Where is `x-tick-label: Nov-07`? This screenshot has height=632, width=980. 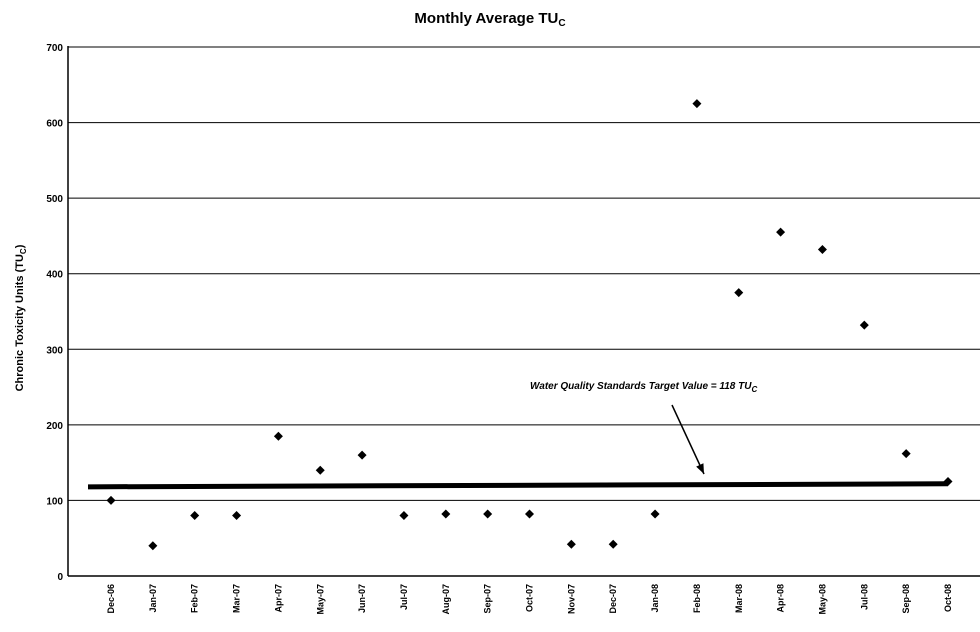
x-tick-label: Nov-07 is located at coordinates (571, 599).